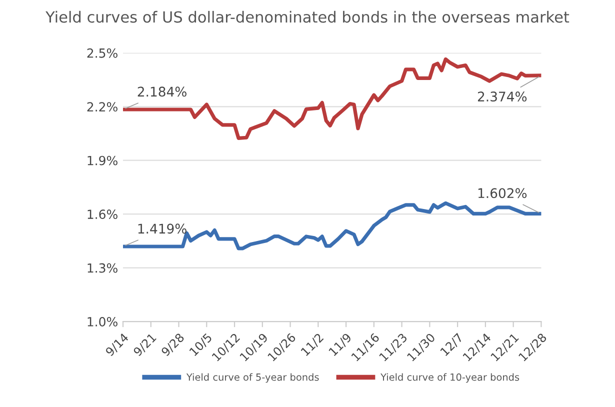 This screenshot has width=615, height=407. What do you see at coordinates (162, 229) in the screenshot?
I see `annotation: 1.419%` at bounding box center [162, 229].